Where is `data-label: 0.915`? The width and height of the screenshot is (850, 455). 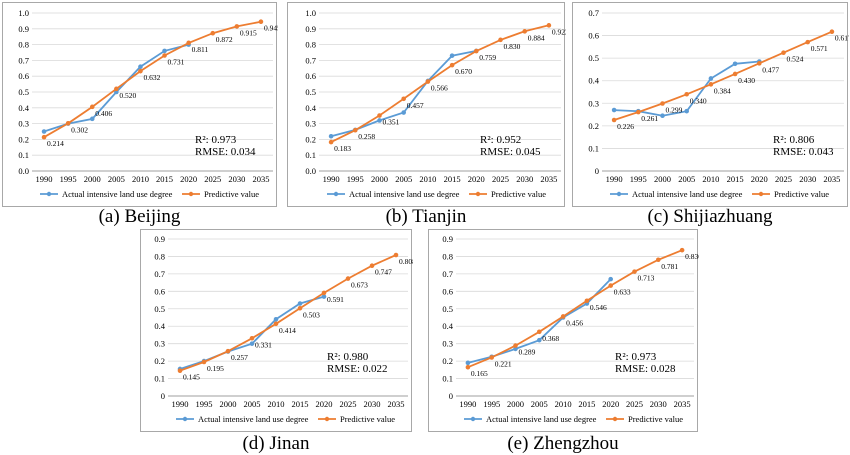
data-label: 0.915 is located at coordinates (248, 32).